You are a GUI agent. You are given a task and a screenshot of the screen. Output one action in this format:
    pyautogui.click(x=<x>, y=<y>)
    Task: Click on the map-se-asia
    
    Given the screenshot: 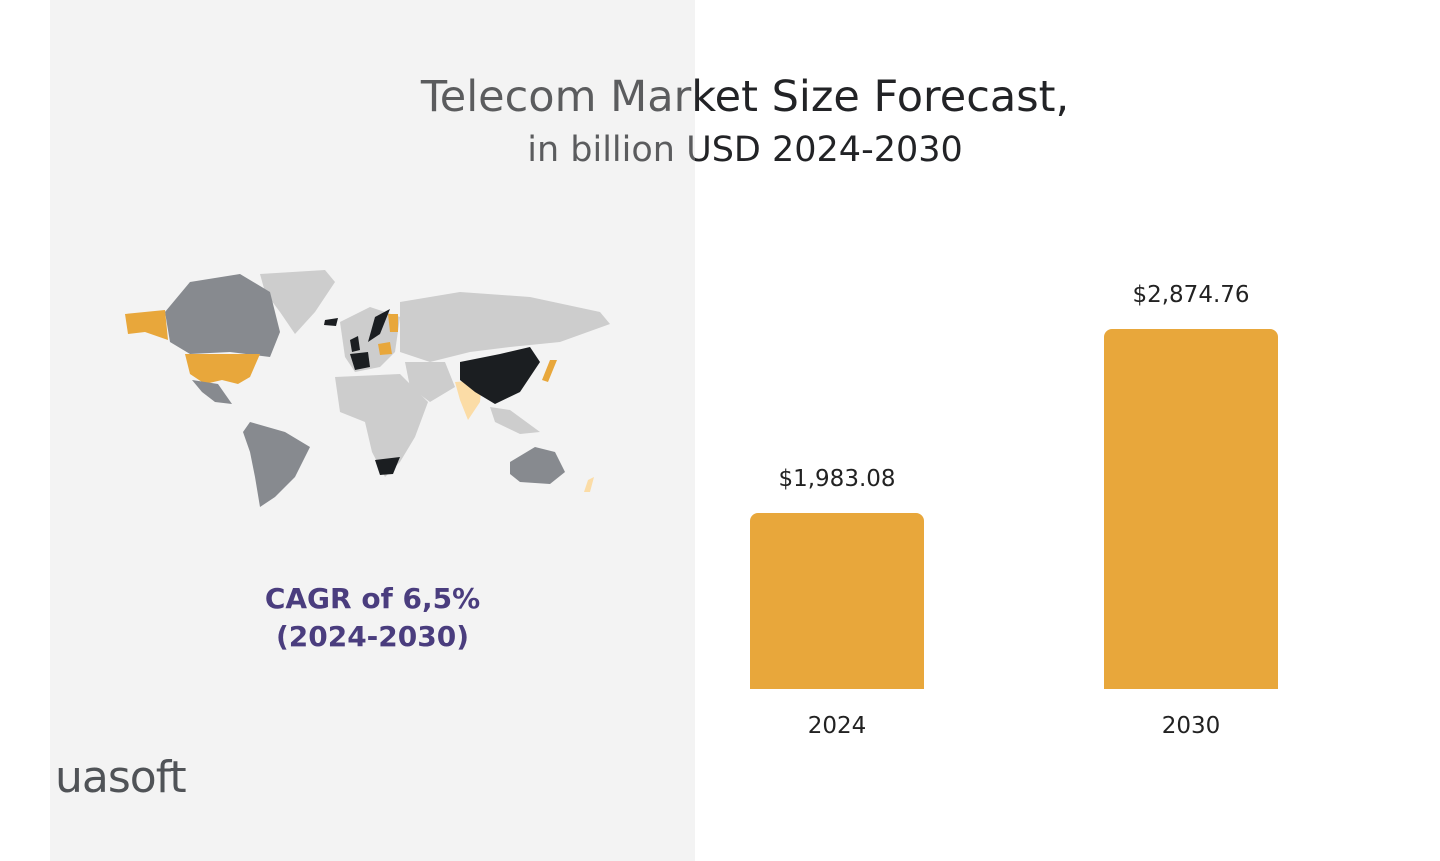 What is the action you would take?
    pyautogui.click(x=515, y=420)
    